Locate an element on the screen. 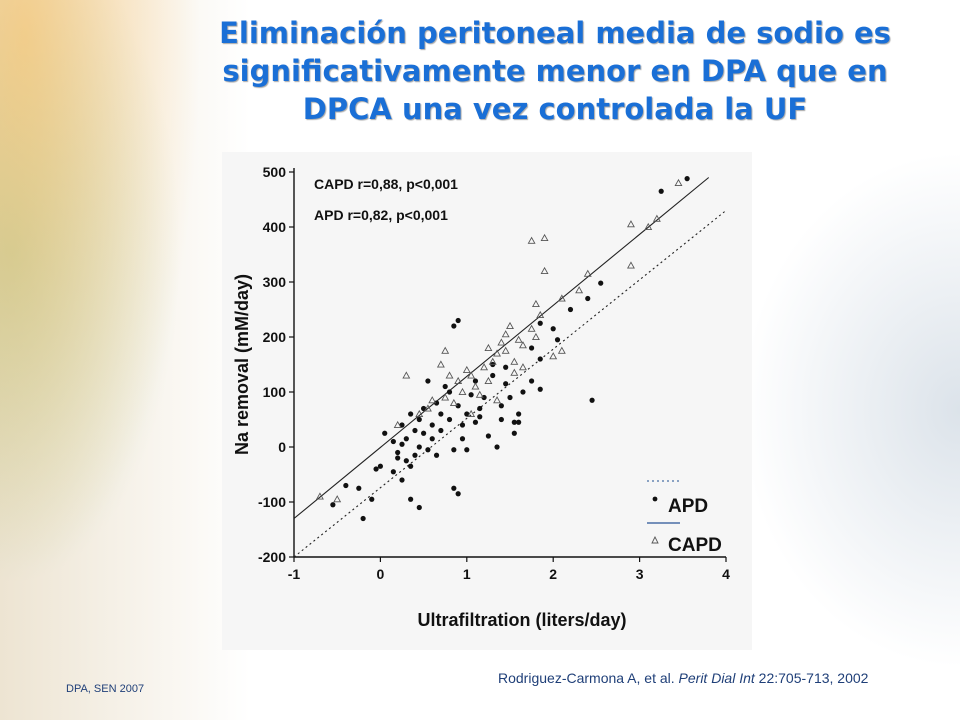 Image resolution: width=960 pixels, height=720 pixels. citation-journal: Perit Dial Int is located at coordinates (716, 678).